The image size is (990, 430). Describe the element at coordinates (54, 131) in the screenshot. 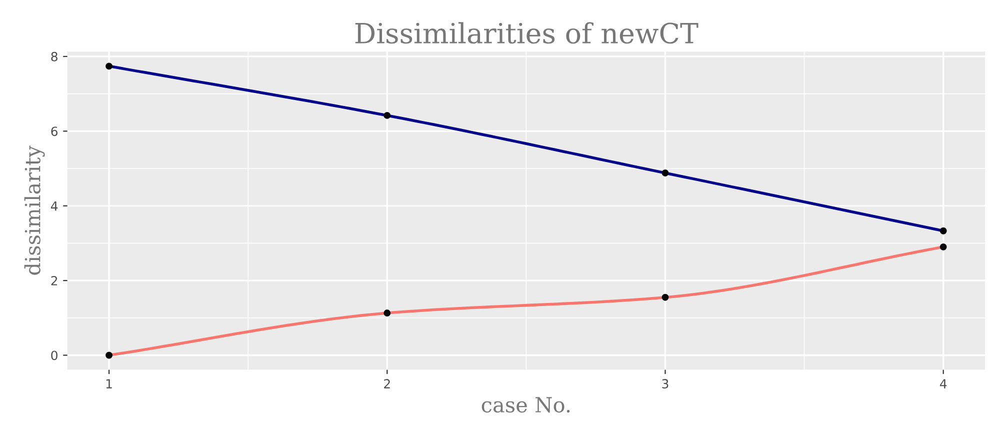

I see `y-tick-label: 6` at that location.